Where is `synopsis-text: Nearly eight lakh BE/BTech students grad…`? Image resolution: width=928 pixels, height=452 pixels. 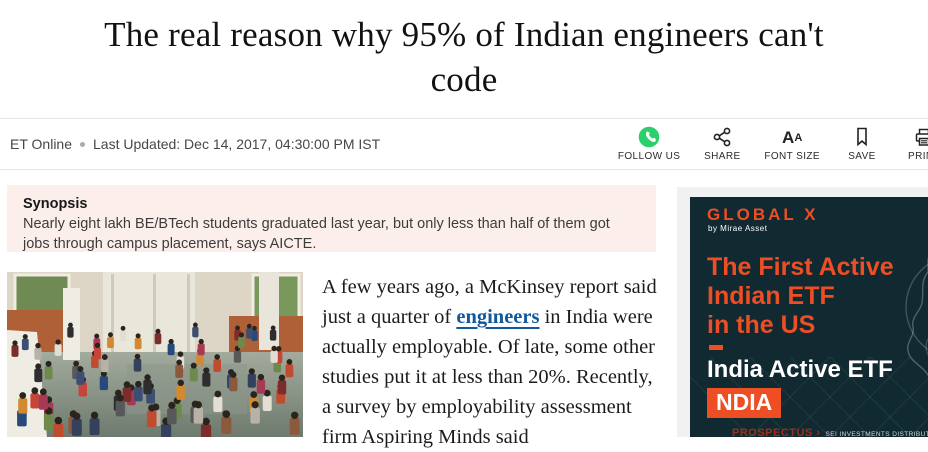
synopsis-text: Nearly eight lakh BE/BTech students grad… is located at coordinates (331, 234).